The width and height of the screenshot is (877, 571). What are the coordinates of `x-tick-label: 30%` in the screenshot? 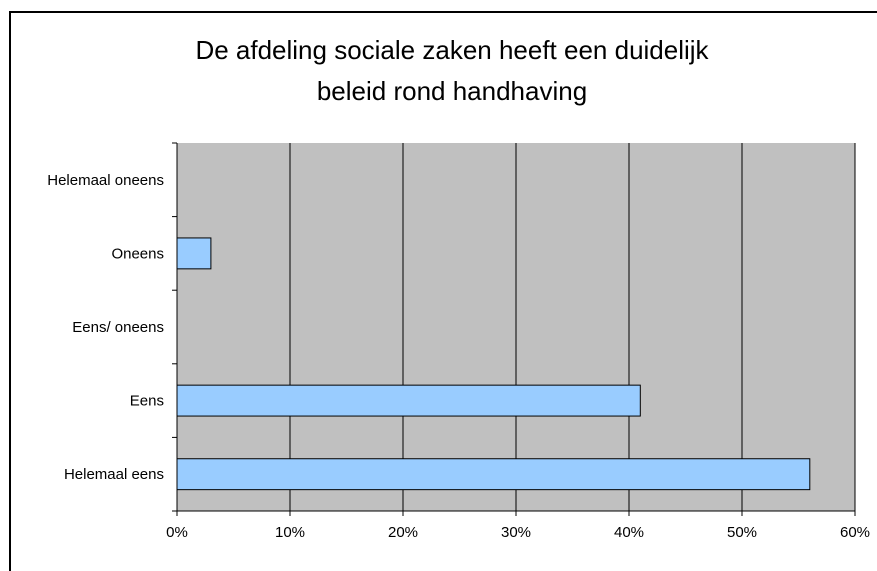 It's located at (516, 532).